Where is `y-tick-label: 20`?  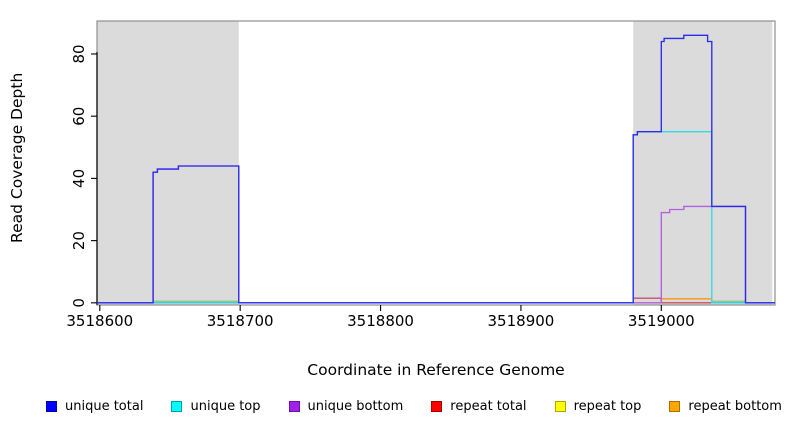
y-tick-label: 20 is located at coordinates (79, 240).